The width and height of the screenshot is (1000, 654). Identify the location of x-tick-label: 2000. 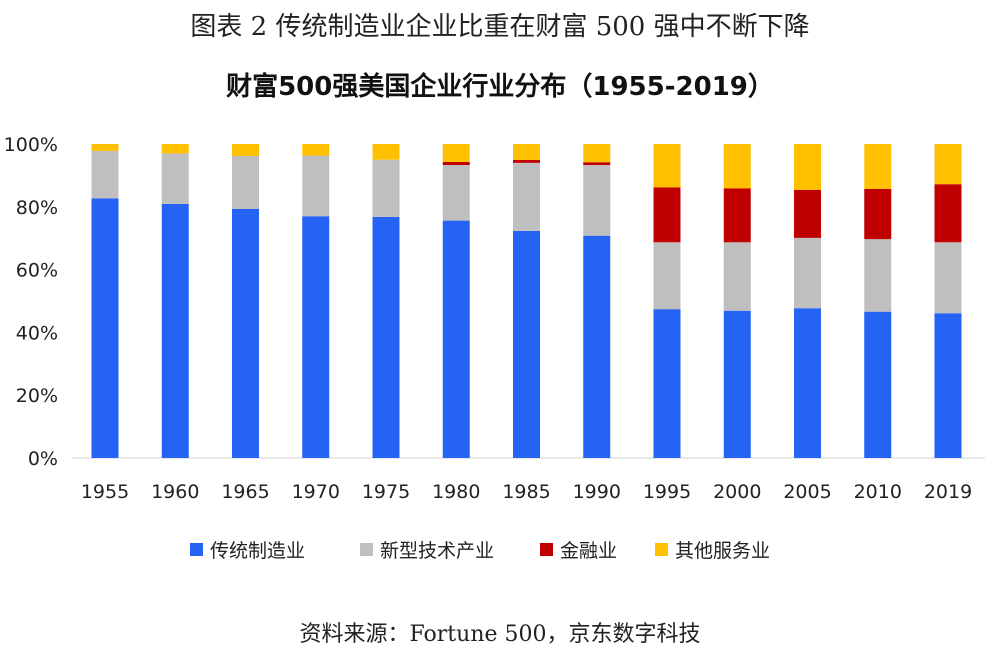
(737, 492).